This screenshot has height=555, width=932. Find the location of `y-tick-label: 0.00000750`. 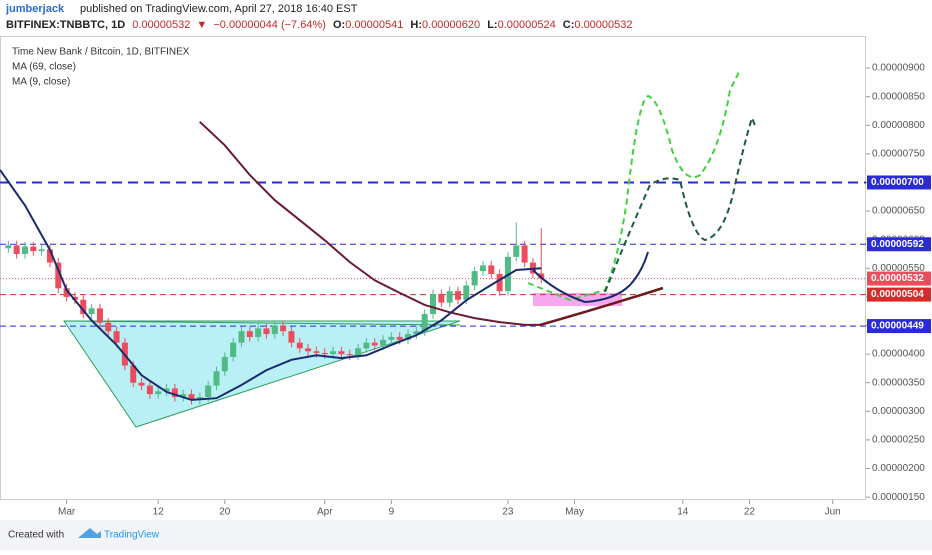

y-tick-label: 0.00000750 is located at coordinates (898, 154).